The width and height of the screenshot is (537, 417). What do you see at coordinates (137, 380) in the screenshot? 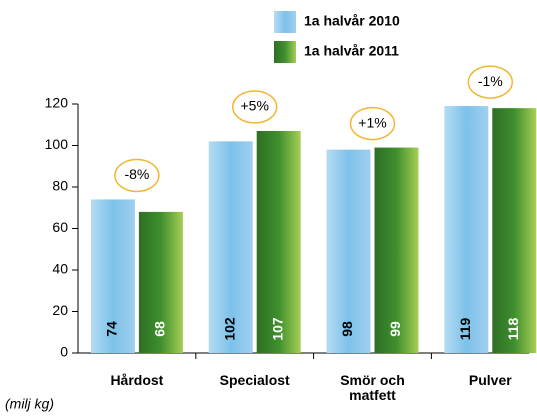
I see `x-tick-label: Hårdost` at bounding box center [137, 380].